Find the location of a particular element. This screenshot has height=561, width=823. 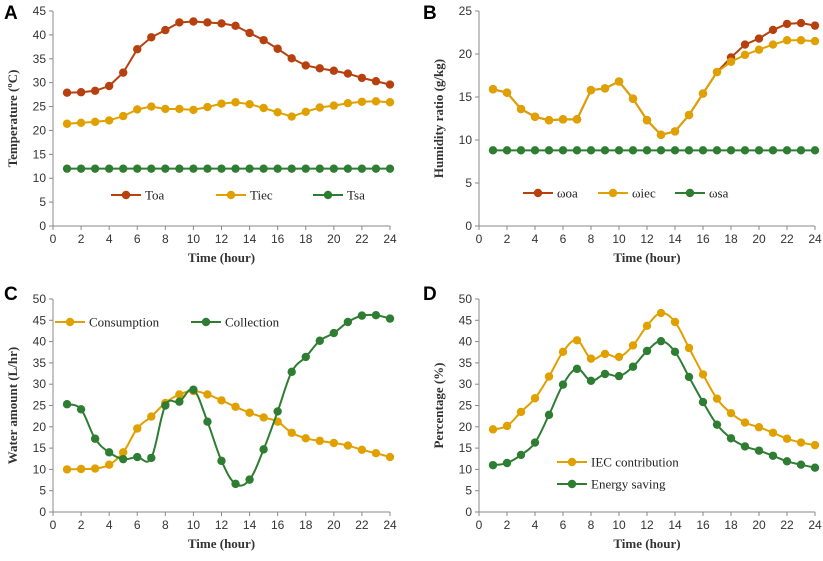

x-tick-label: 6 is located at coordinates (137, 239).